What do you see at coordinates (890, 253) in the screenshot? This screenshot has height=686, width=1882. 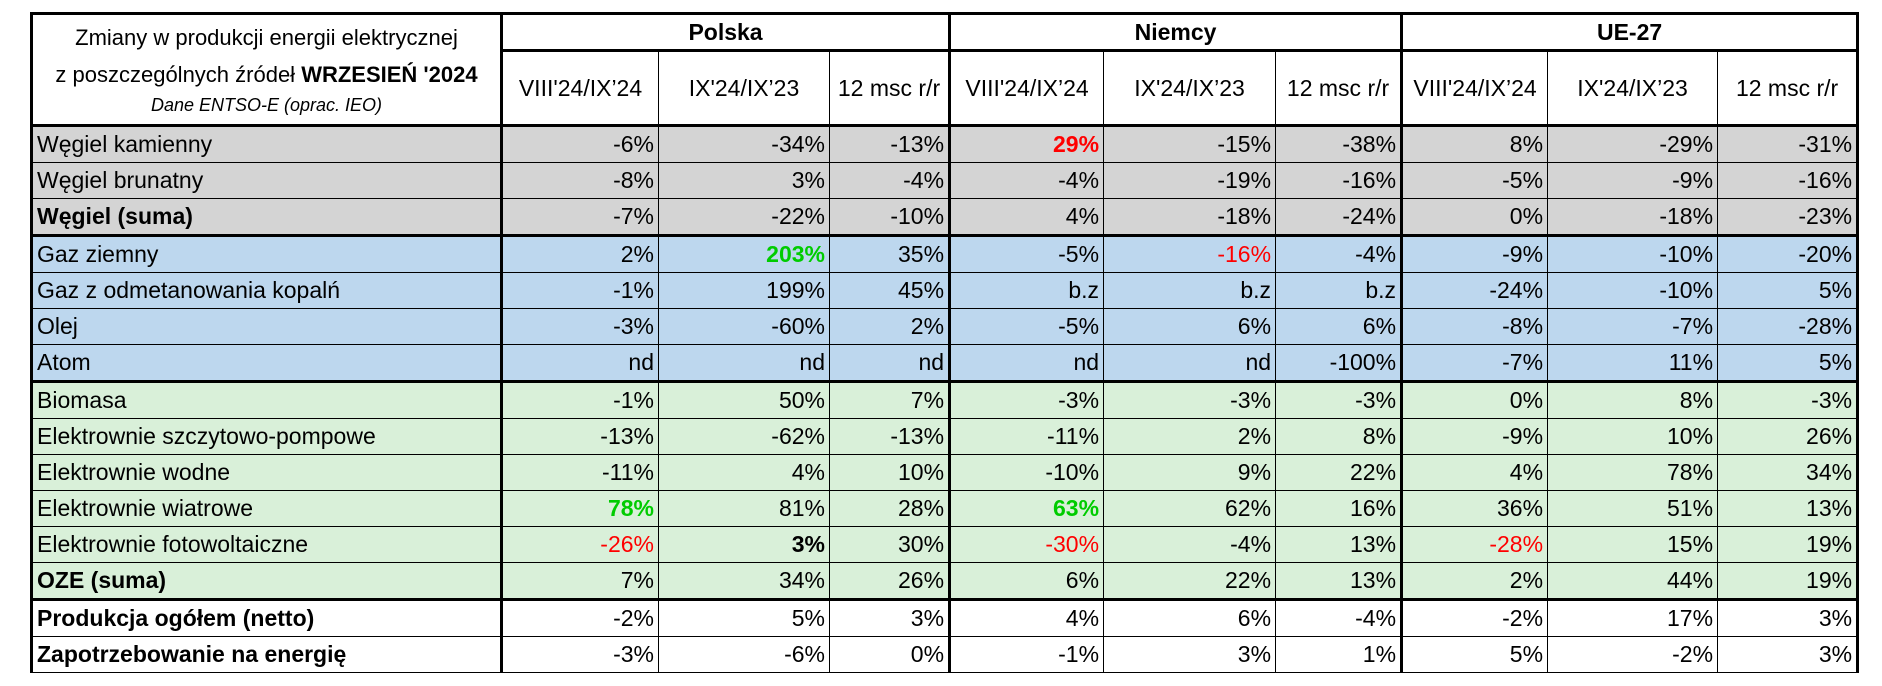 I see `value-cell: 35%` at bounding box center [890, 253].